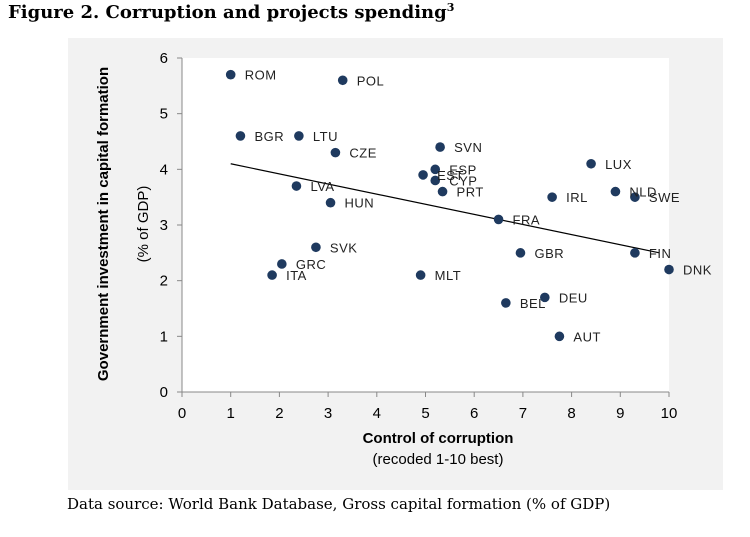 The width and height of the screenshot is (750, 537). What do you see at coordinates (164, 169) in the screenshot?
I see `y-tick-label: 4` at bounding box center [164, 169].